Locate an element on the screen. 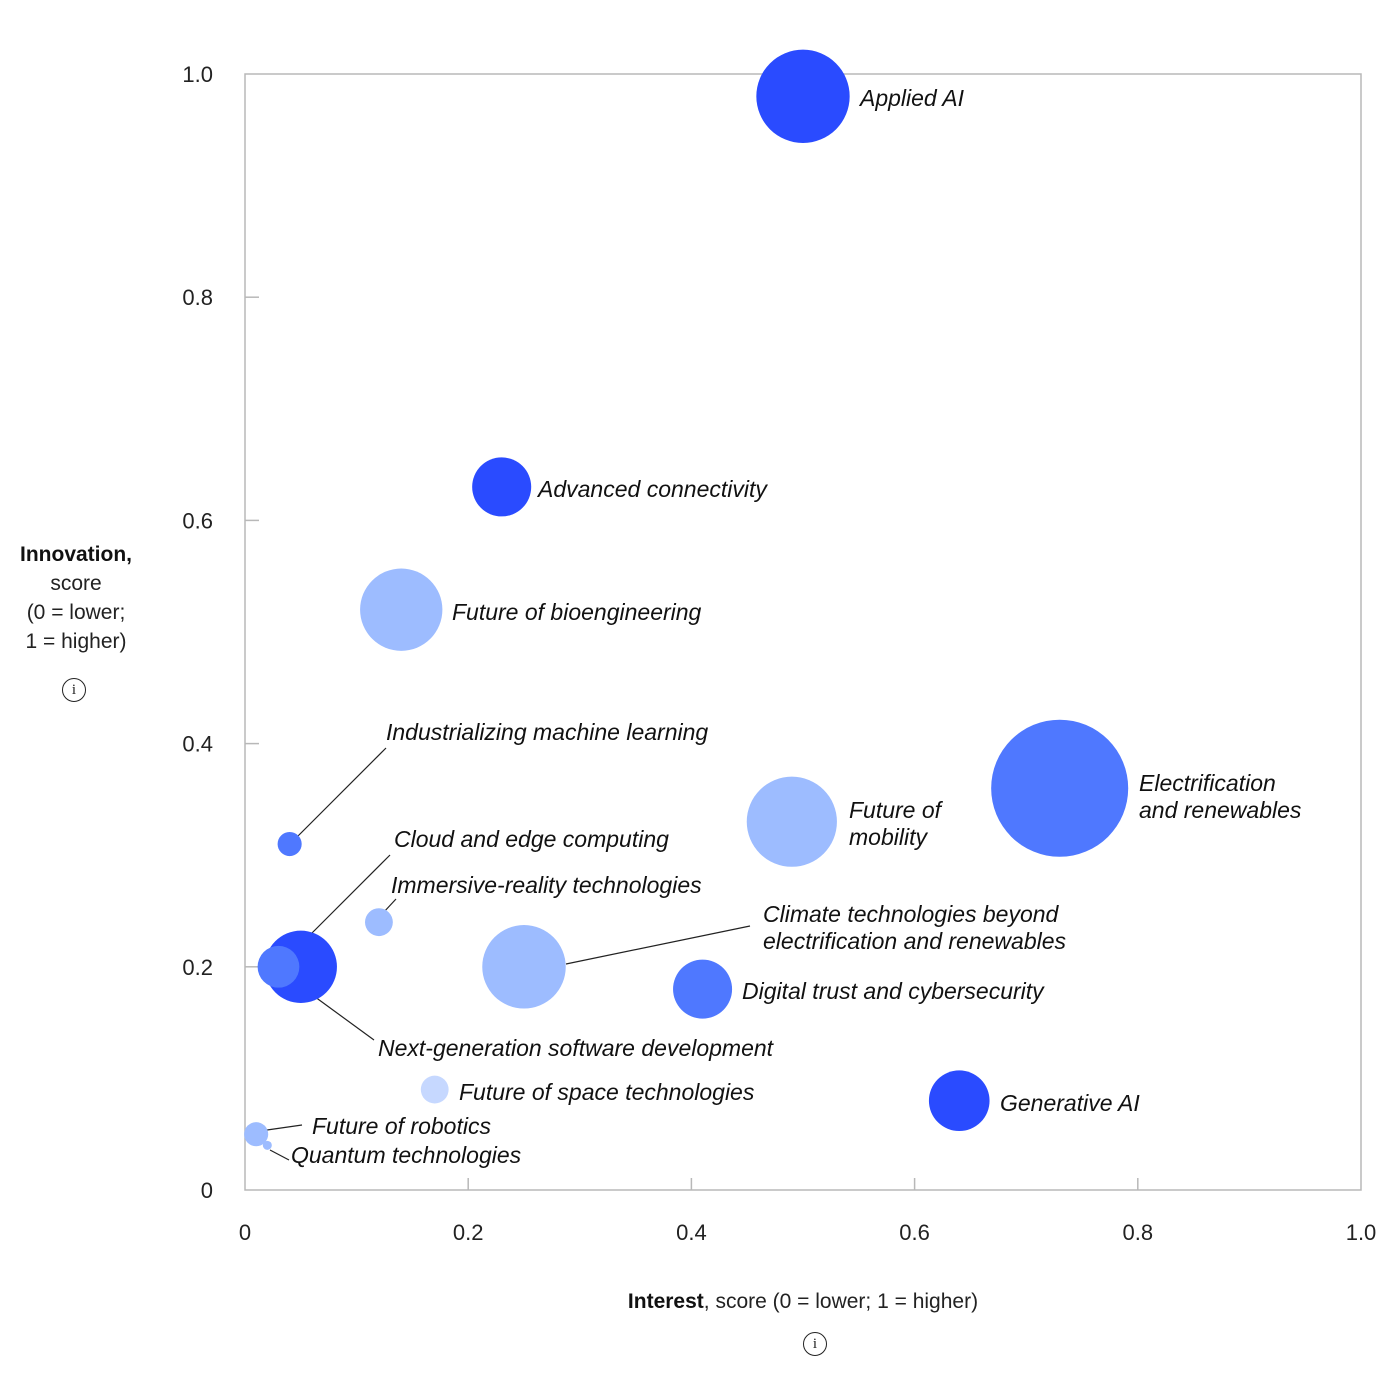 The height and width of the screenshot is (1394, 1400). bubble-advanced-connectivity is located at coordinates (502, 487).